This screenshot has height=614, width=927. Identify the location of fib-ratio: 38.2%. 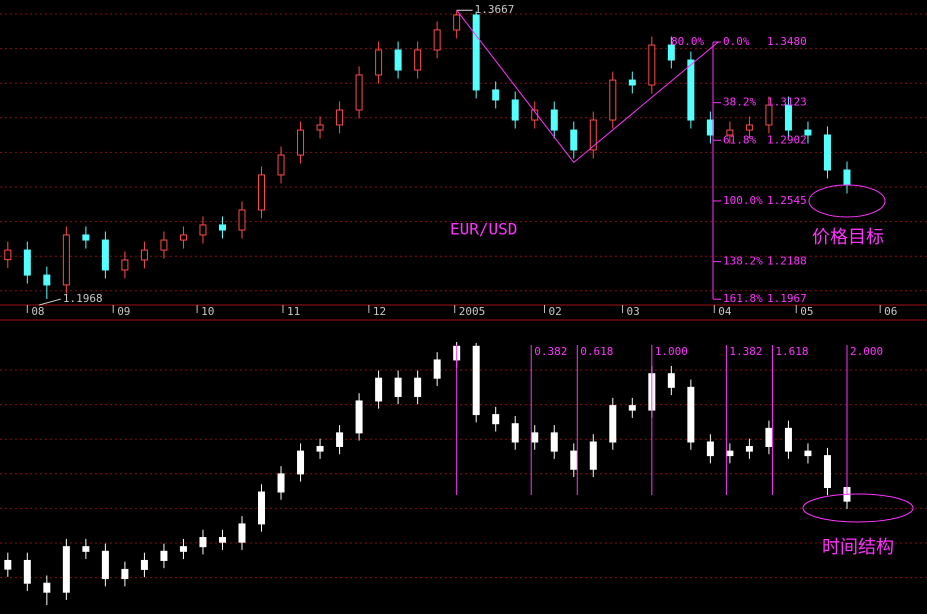
(739, 102).